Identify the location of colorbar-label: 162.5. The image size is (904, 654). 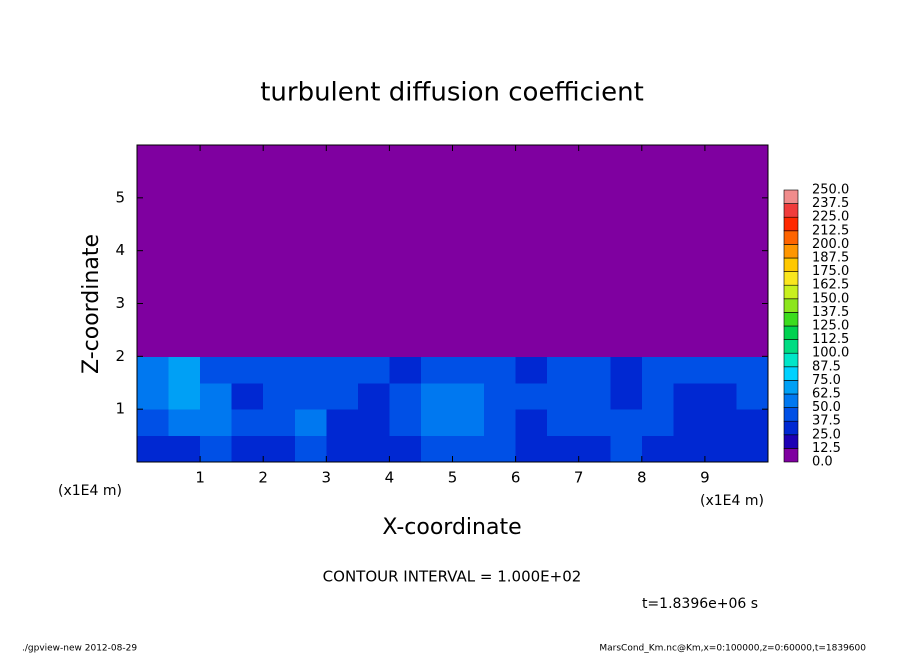
(830, 285).